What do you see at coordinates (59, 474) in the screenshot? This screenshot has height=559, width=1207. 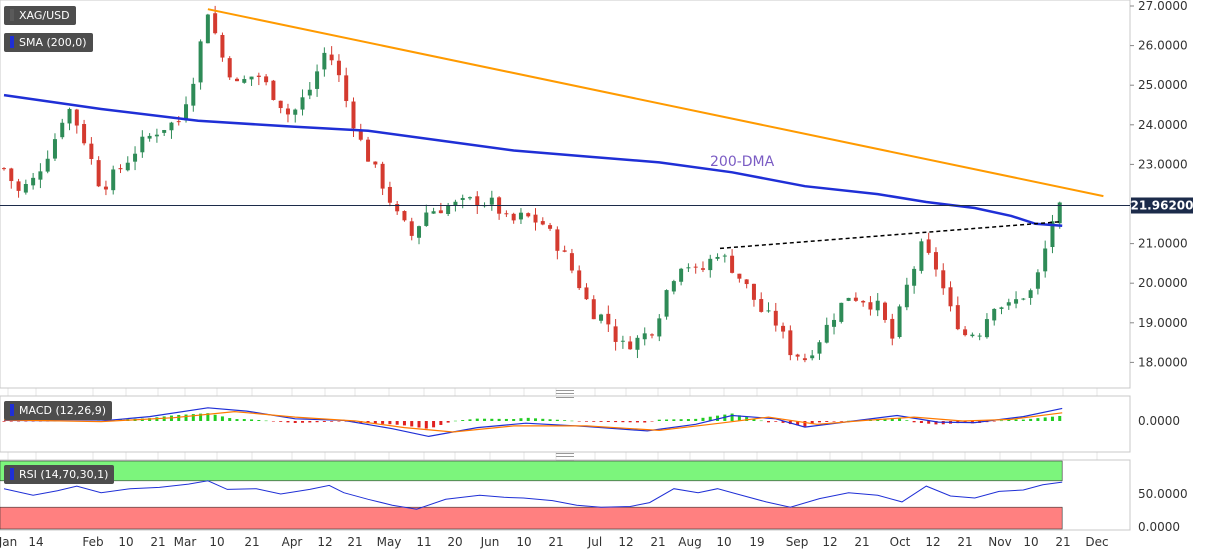 I see `rsi-legend: RSI (14,70,30,1)` at bounding box center [59, 474].